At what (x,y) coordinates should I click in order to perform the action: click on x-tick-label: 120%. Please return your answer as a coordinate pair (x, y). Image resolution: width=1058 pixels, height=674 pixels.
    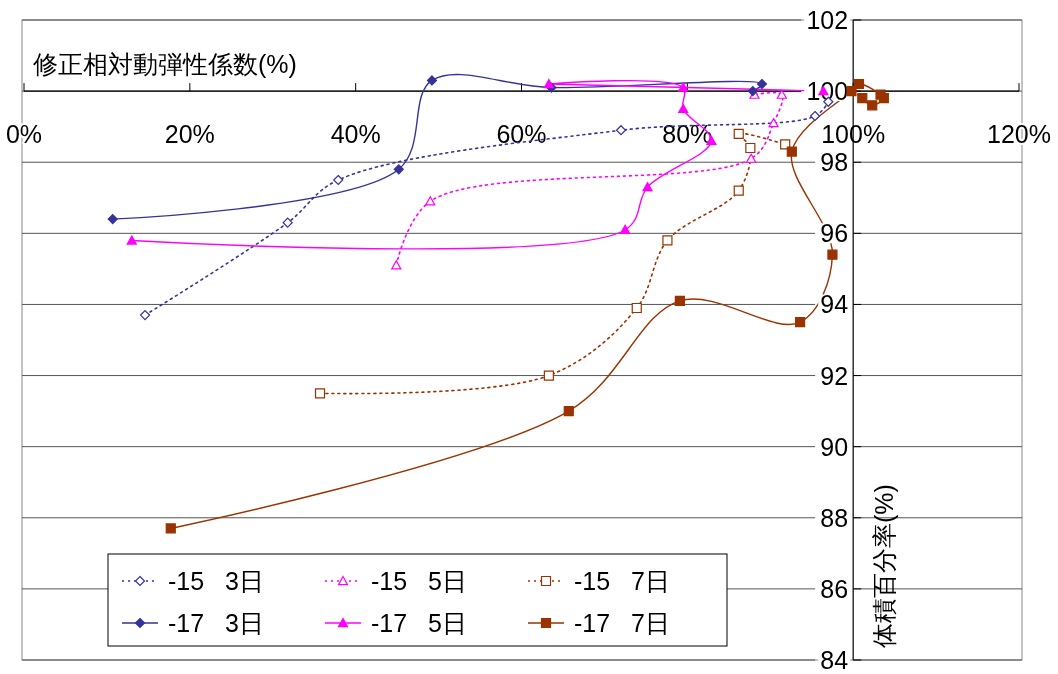
    Looking at the image, I should click on (1019, 134).